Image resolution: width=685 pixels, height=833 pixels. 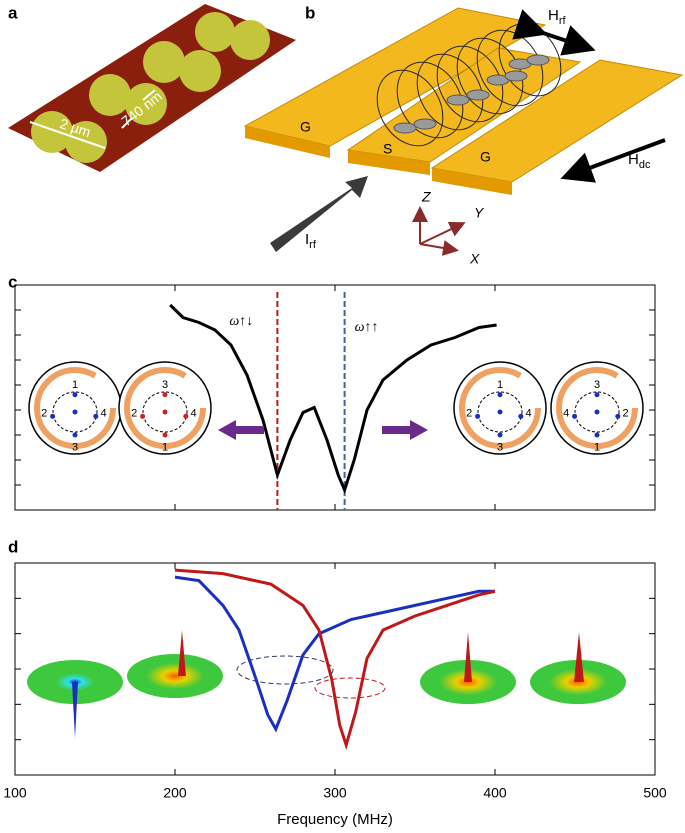 What do you see at coordinates (557, 121) in the screenshot?
I see `ground-bar` at bounding box center [557, 121].